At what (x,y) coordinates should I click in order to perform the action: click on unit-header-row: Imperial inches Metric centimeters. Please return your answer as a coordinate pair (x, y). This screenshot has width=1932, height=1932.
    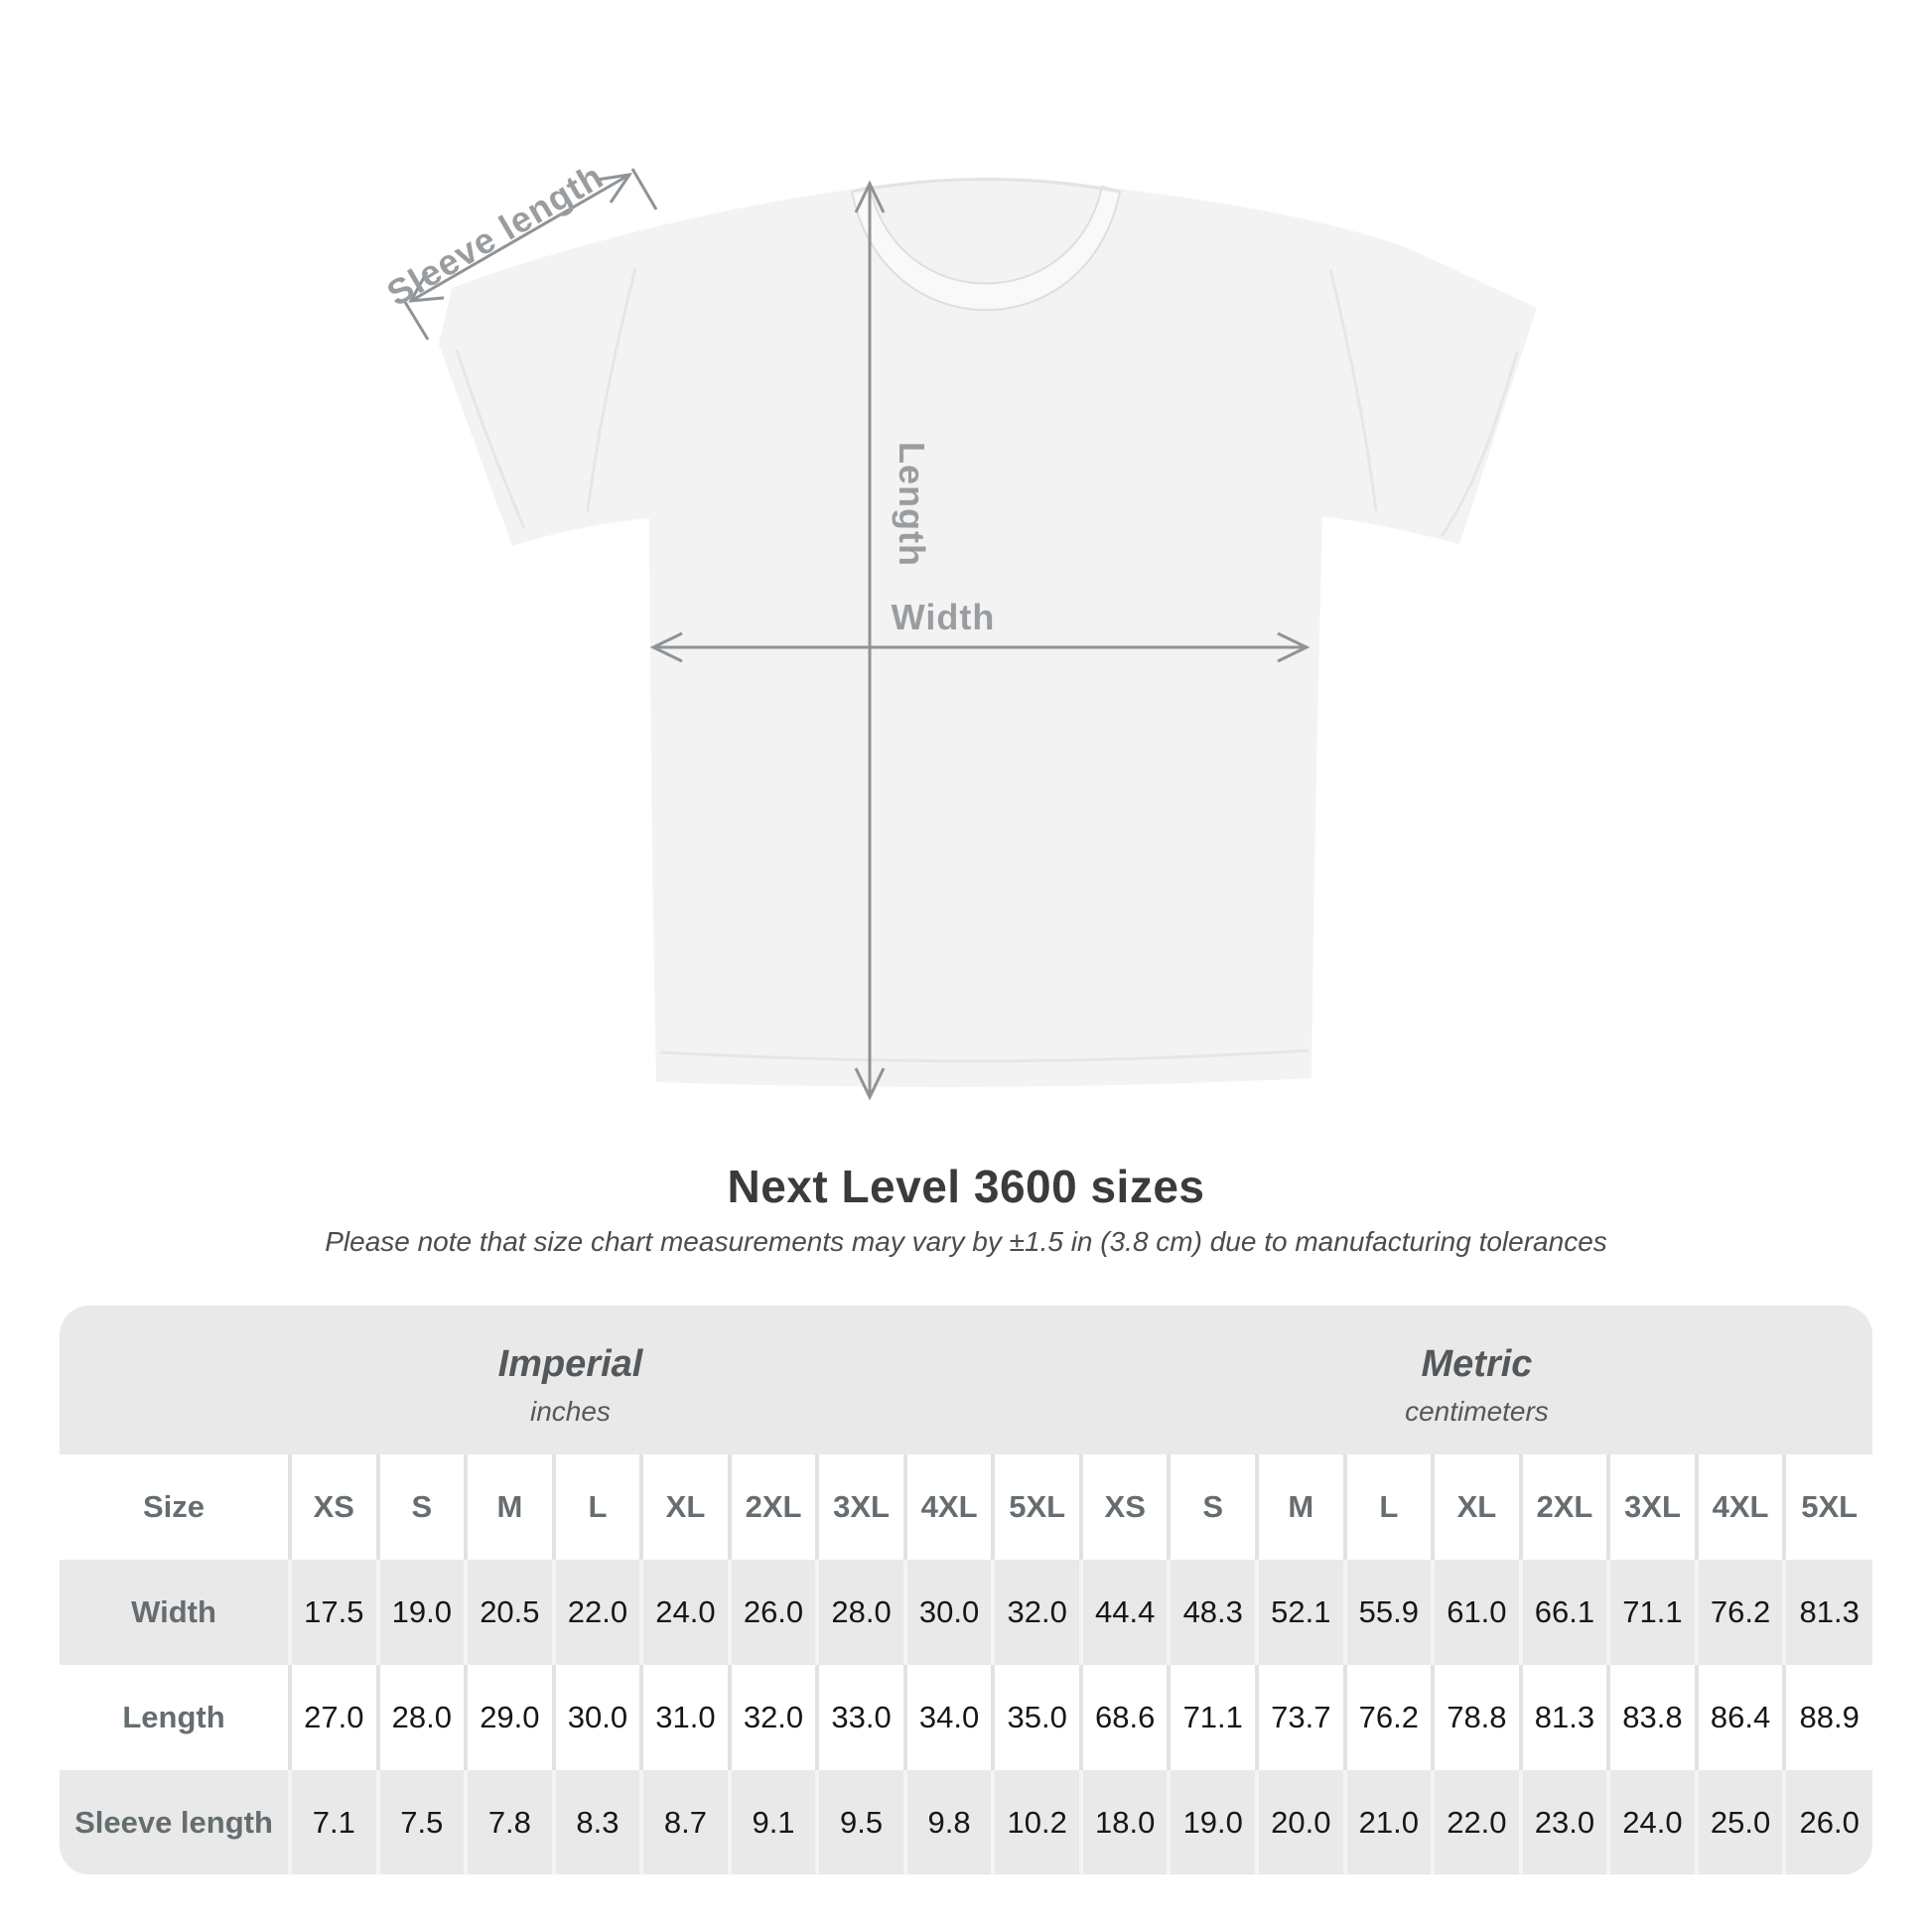
    Looking at the image, I should click on (966, 1380).